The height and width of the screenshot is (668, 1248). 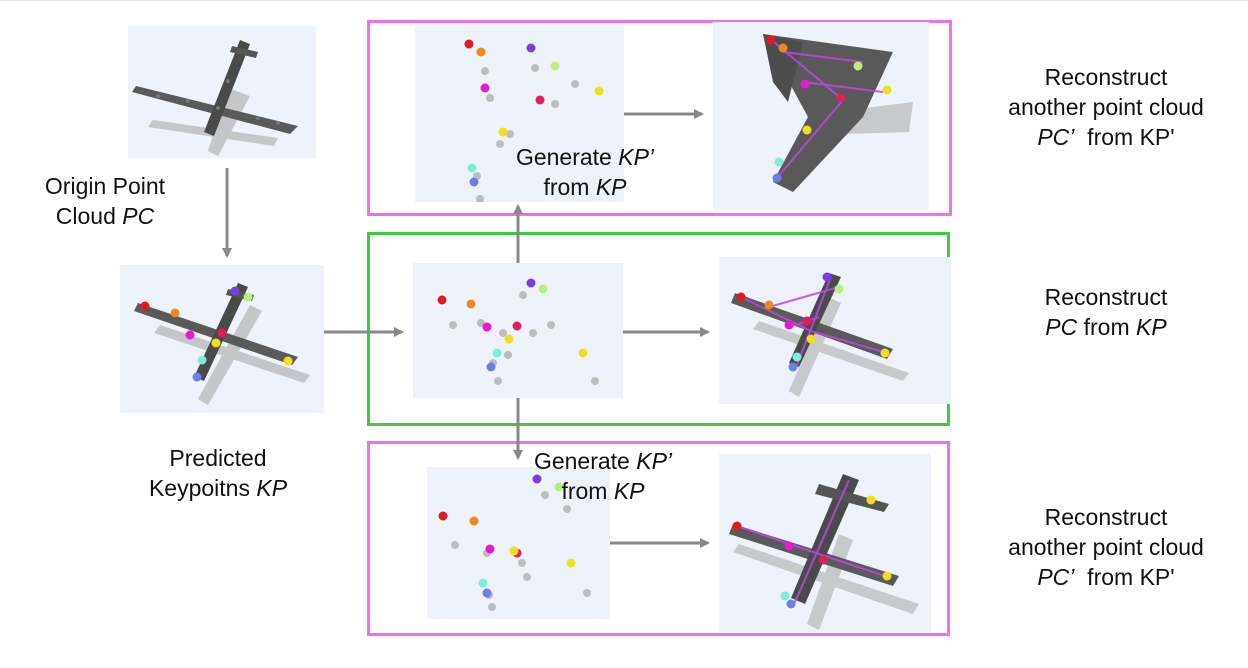 What do you see at coordinates (1106, 297) in the screenshot?
I see `right-mid-line1: Reconstruct` at bounding box center [1106, 297].